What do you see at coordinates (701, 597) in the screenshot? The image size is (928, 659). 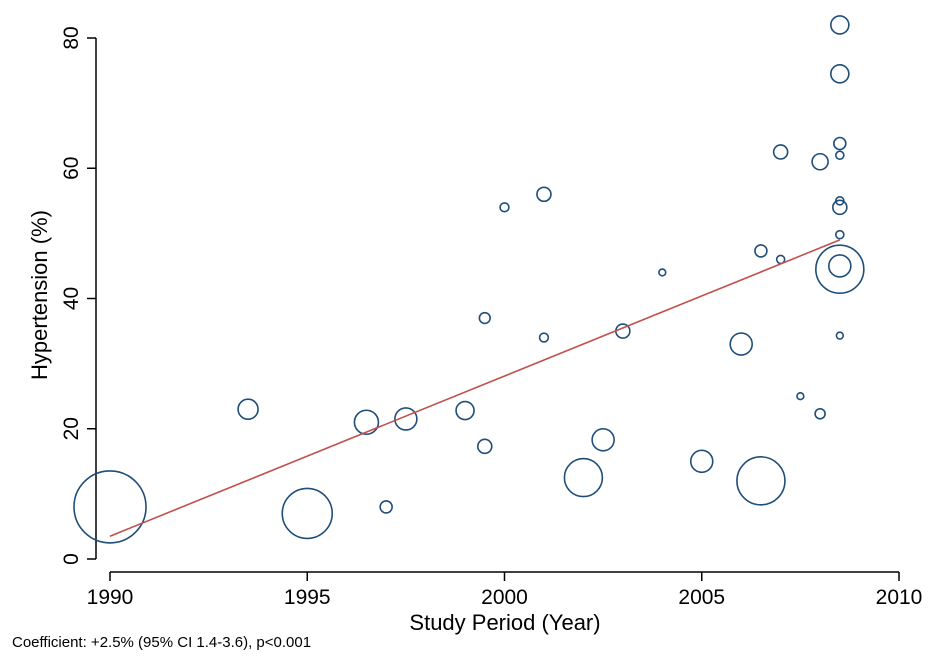 I see `x-tick-label: 2005` at bounding box center [701, 597].